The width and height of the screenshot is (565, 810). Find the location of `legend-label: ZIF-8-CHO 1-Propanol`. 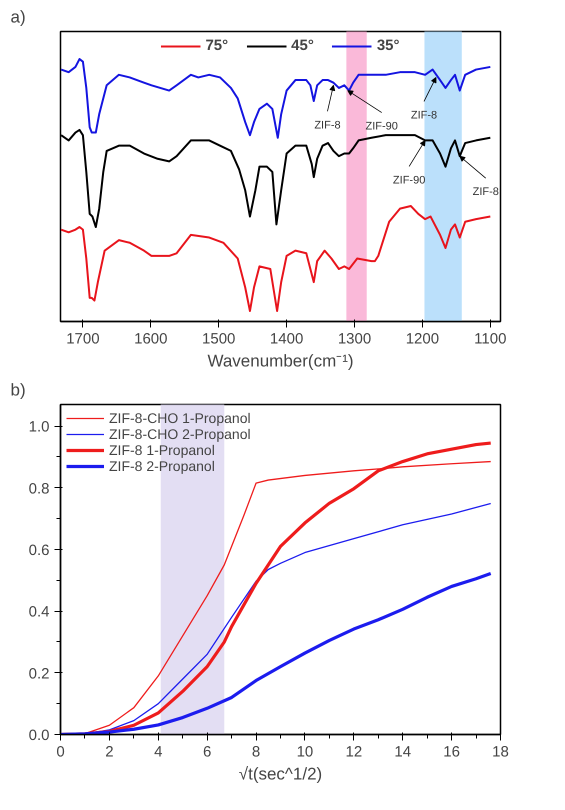

legend-label: ZIF-8-CHO 1-Propanol is located at coordinates (180, 418).